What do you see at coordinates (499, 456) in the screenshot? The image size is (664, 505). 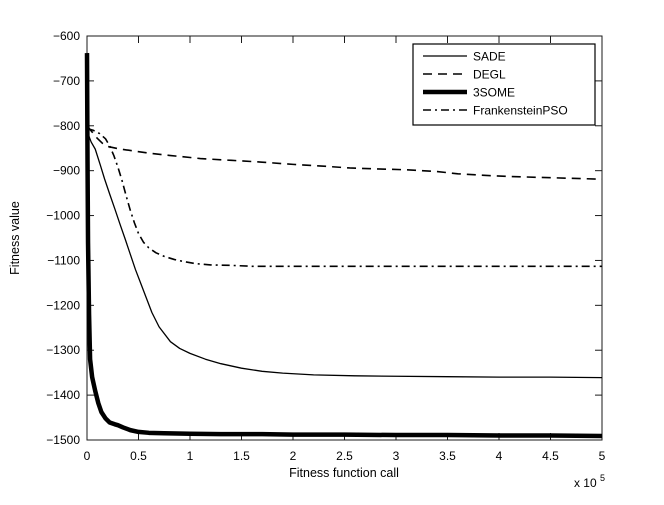 I see `x-tick-label: 4` at bounding box center [499, 456].